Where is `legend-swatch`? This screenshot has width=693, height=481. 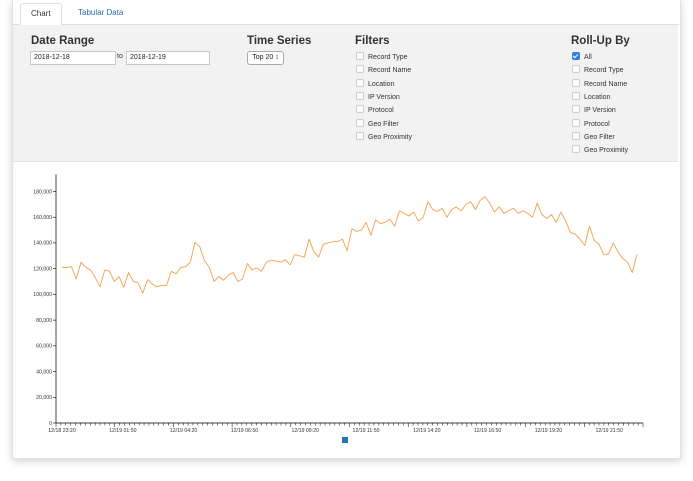 legend-swatch is located at coordinates (345, 440).